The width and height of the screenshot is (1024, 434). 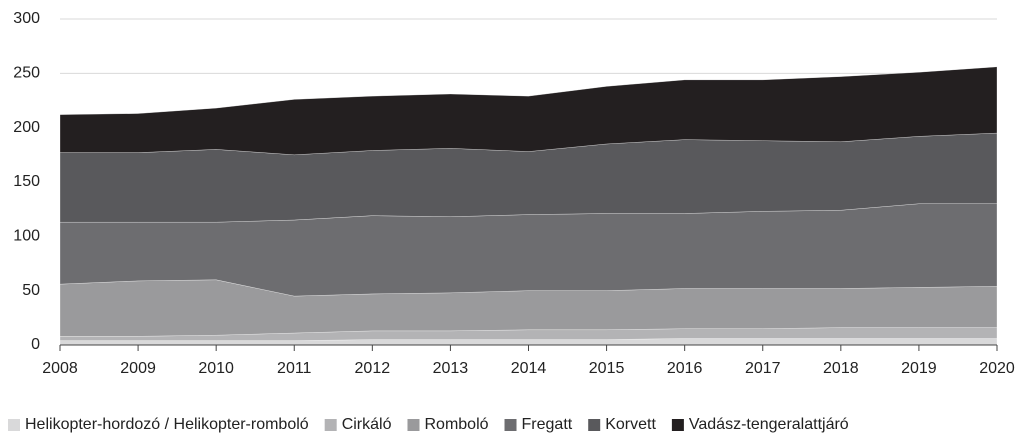 What do you see at coordinates (451, 368) in the screenshot?
I see `x-tick-label: 2013` at bounding box center [451, 368].